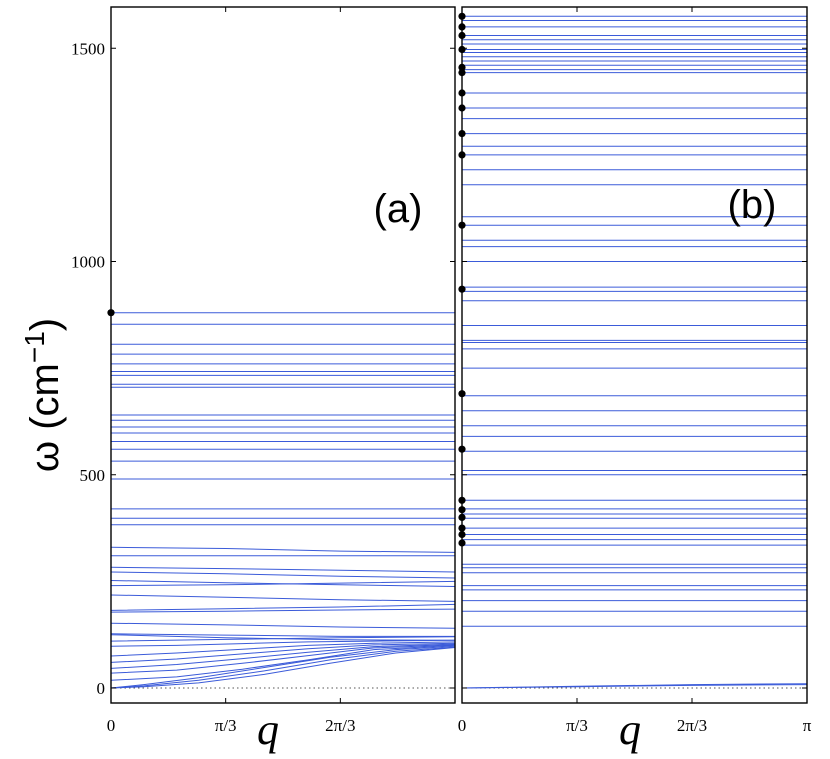 The image size is (830, 759). What do you see at coordinates (93, 475) in the screenshot?
I see `y-tick-label: 500` at bounding box center [93, 475].